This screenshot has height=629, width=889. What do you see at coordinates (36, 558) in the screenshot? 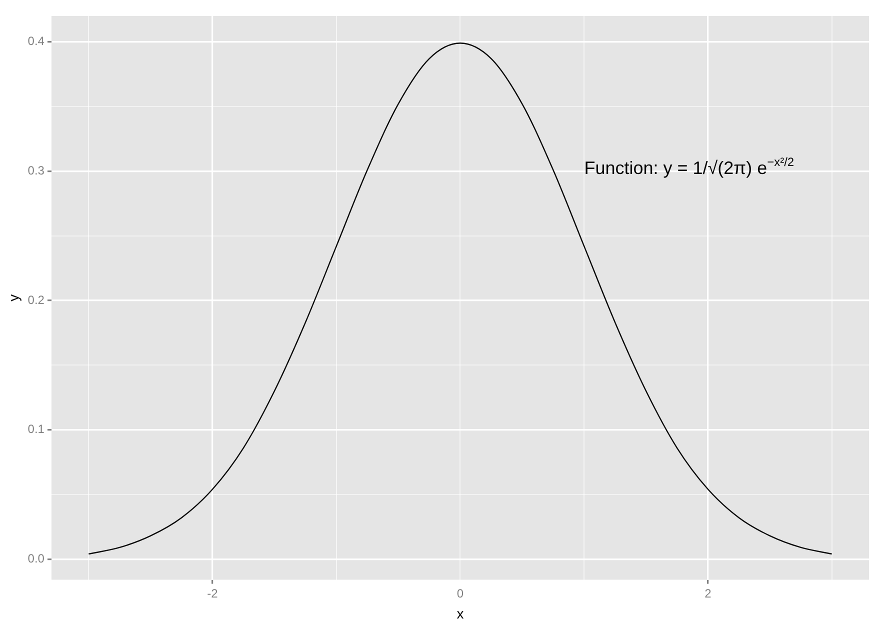
I see `y-tick-label: 0.0` at bounding box center [36, 558].